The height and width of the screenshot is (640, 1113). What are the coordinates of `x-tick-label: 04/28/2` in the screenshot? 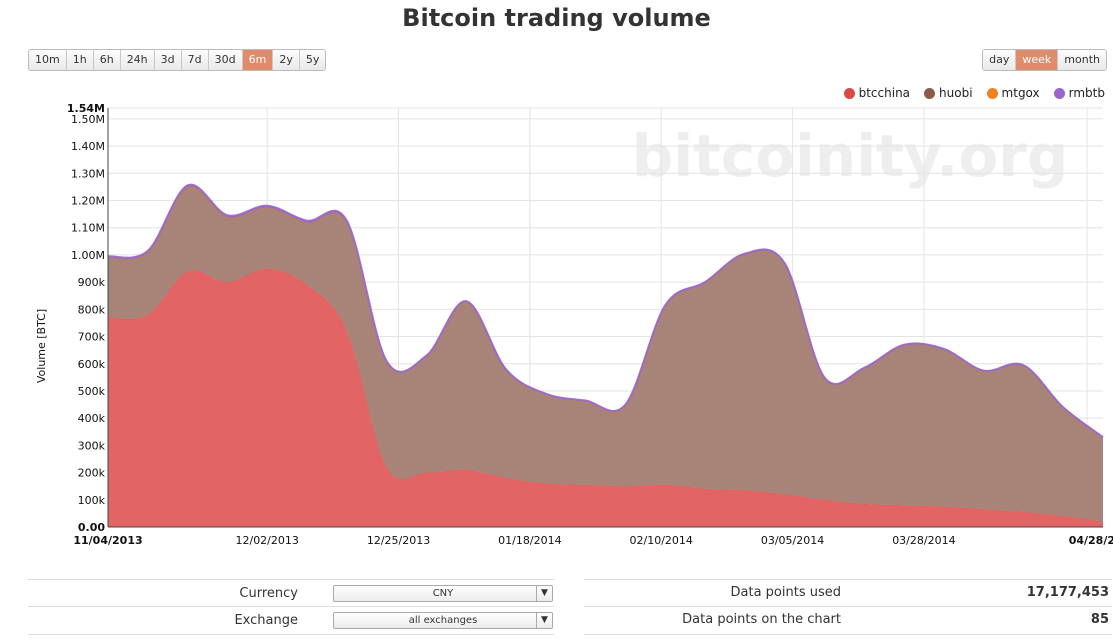 It's located at (1091, 540).